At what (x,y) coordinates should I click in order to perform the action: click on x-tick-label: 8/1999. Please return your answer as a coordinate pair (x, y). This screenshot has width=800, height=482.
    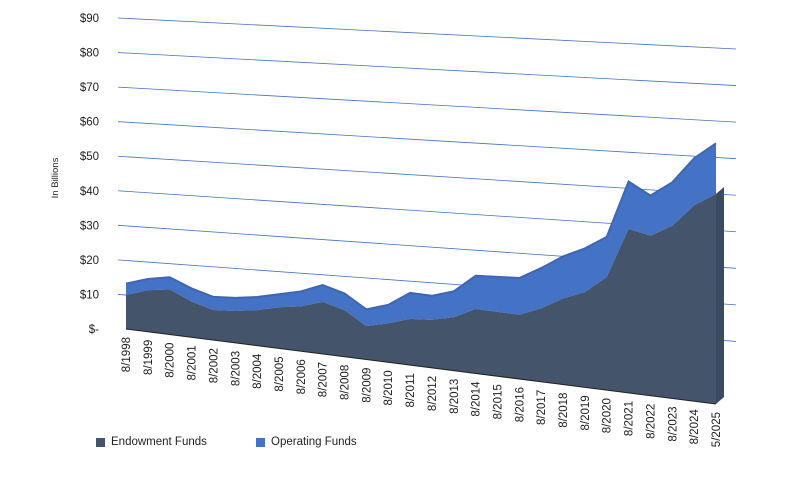
    Looking at the image, I should click on (149, 357).